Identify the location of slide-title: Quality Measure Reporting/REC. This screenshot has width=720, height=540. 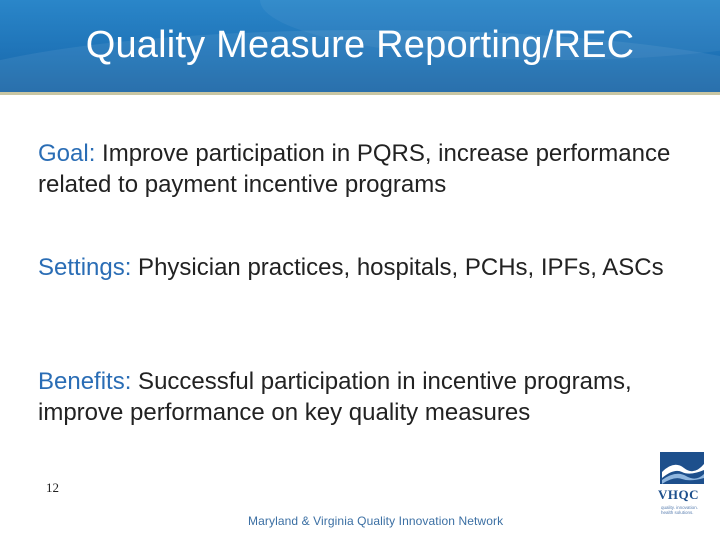
(360, 45).